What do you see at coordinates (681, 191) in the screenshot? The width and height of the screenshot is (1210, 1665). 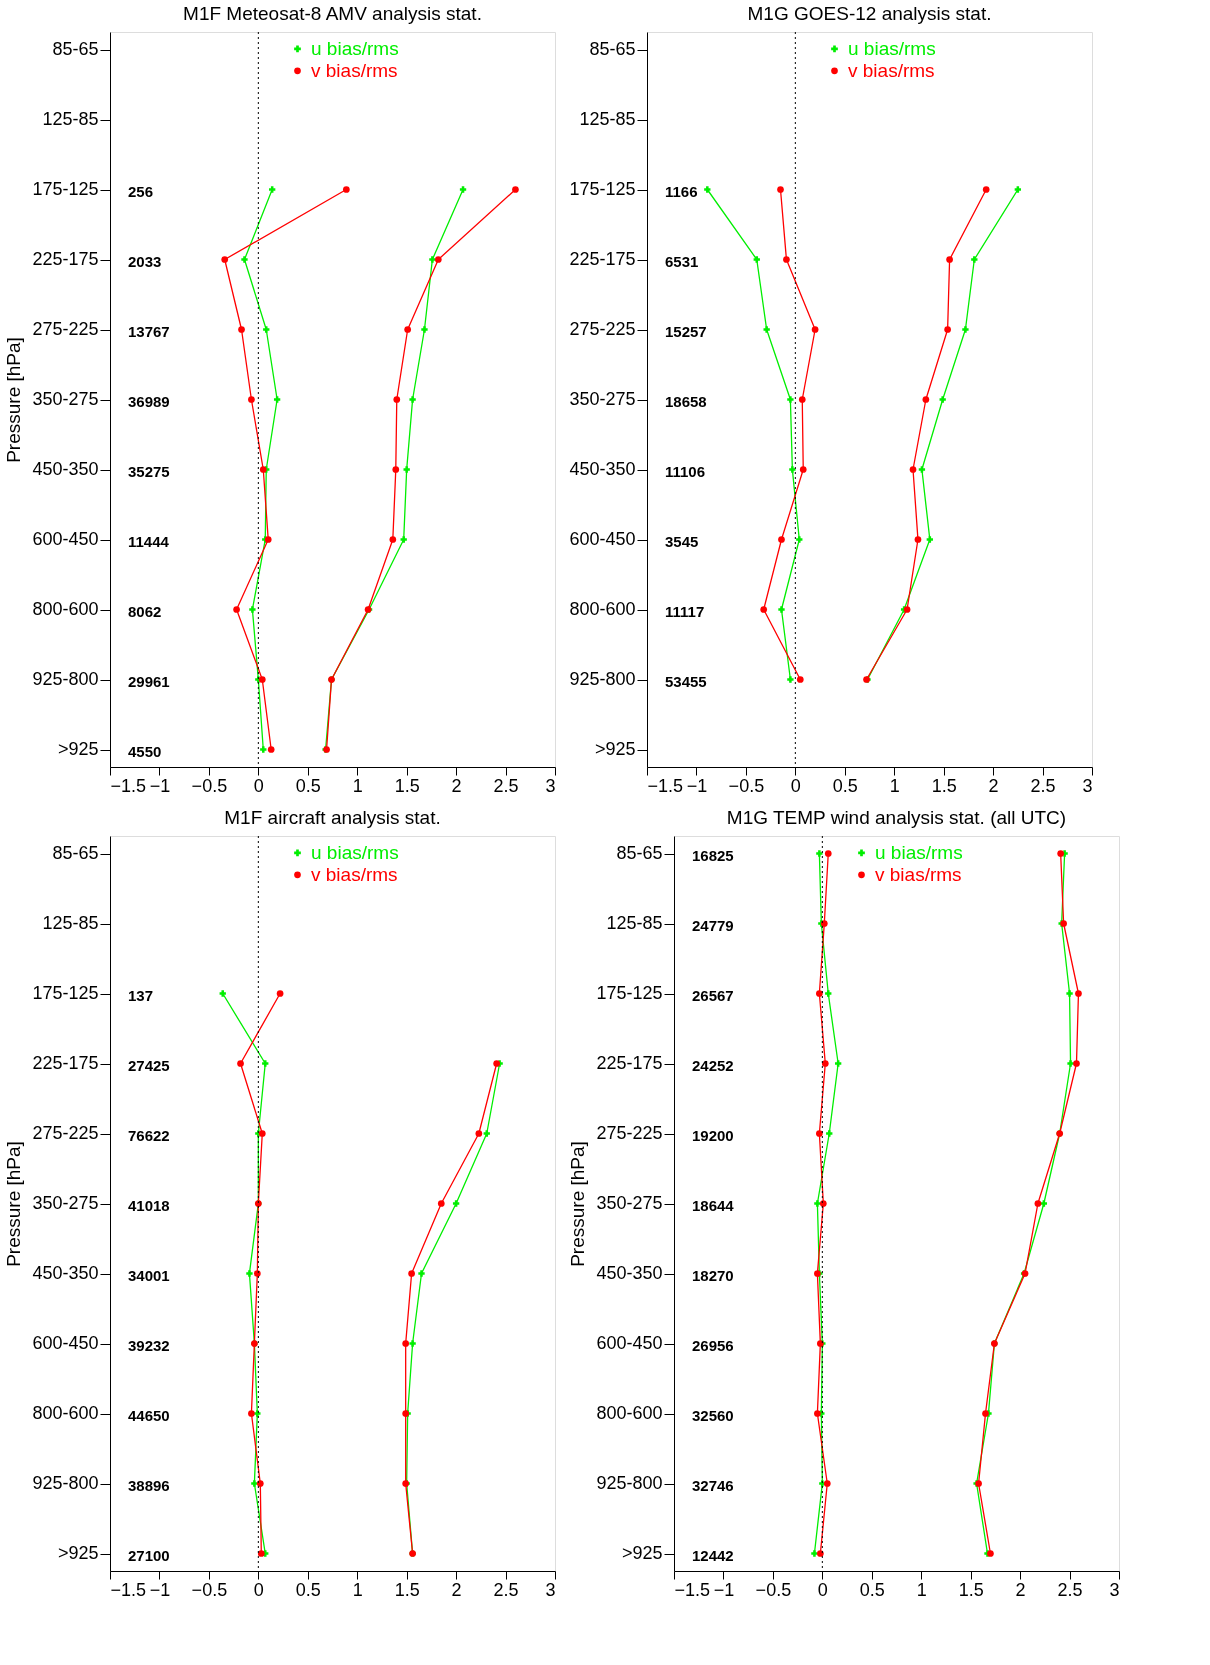 I see `annotation: 1166` at bounding box center [681, 191].